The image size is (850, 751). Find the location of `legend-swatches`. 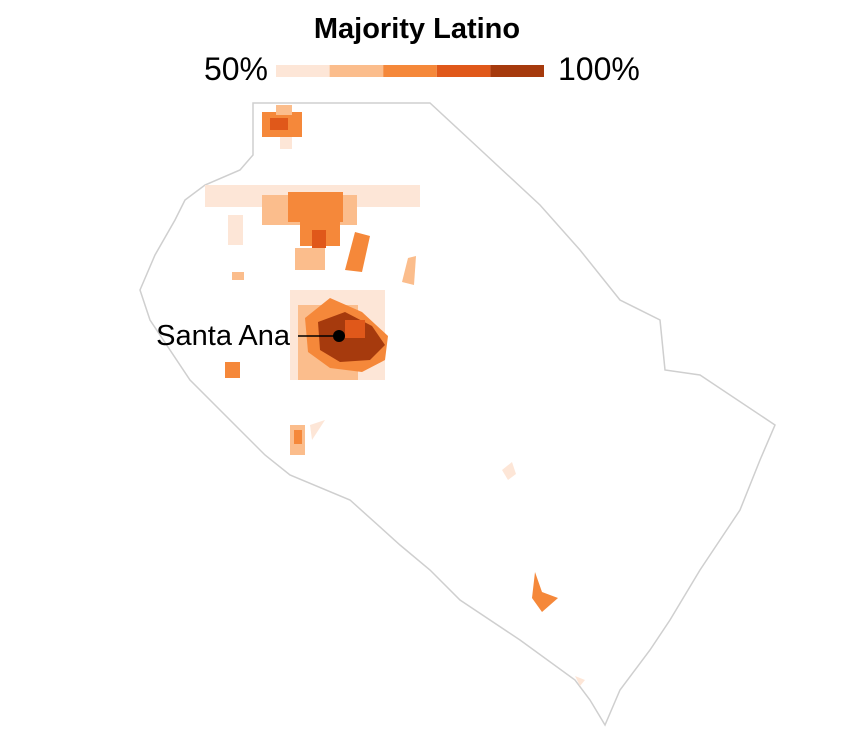

legend-swatches is located at coordinates (410, 71).